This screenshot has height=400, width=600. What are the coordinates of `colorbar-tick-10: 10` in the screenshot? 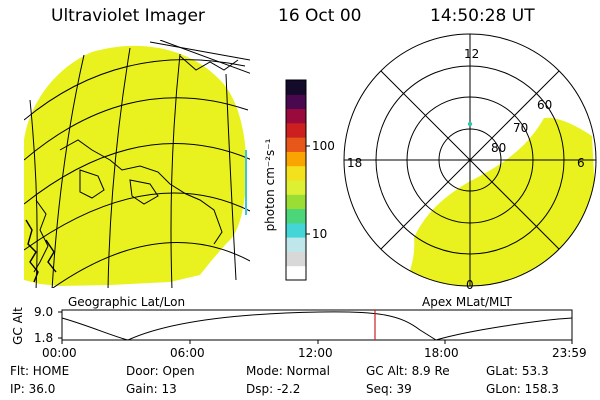 It's located at (320, 234).